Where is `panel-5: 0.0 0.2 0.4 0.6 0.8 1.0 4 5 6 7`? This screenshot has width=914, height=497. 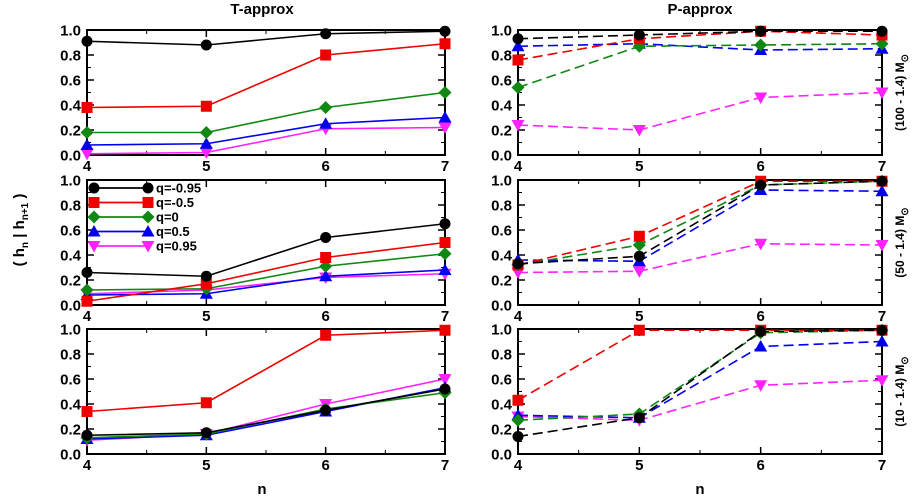
panel-5: 0.0 0.2 0.4 0.6 0.8 1.0 4 5 6 7 is located at coordinates (256, 398).